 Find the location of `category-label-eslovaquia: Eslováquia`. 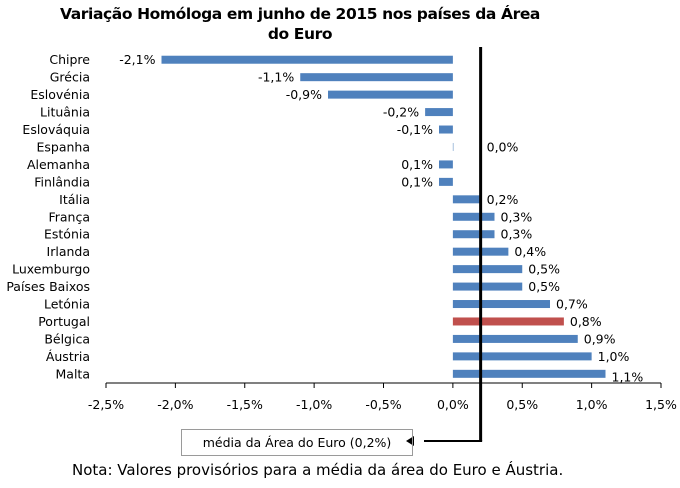

category-label-eslovaquia: Eslováquia is located at coordinates (56, 129).